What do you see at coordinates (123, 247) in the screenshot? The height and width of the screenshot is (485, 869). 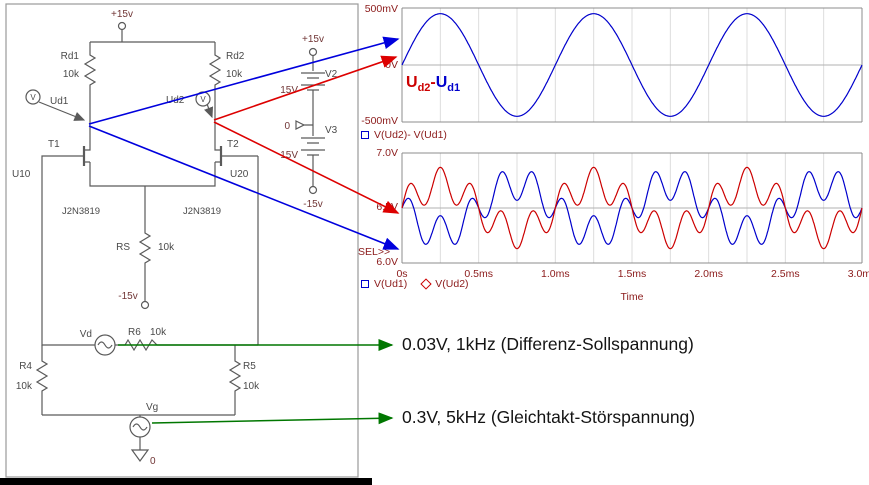 I see `label-rs: RS` at bounding box center [123, 247].